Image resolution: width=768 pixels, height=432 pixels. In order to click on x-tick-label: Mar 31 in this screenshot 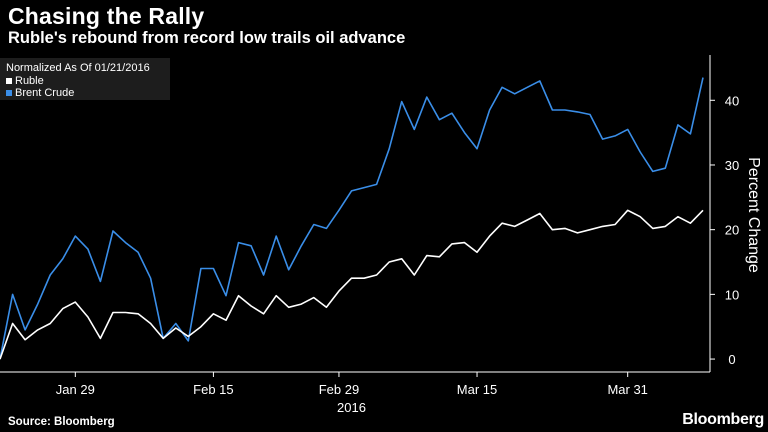, I will do `click(627, 389)`.